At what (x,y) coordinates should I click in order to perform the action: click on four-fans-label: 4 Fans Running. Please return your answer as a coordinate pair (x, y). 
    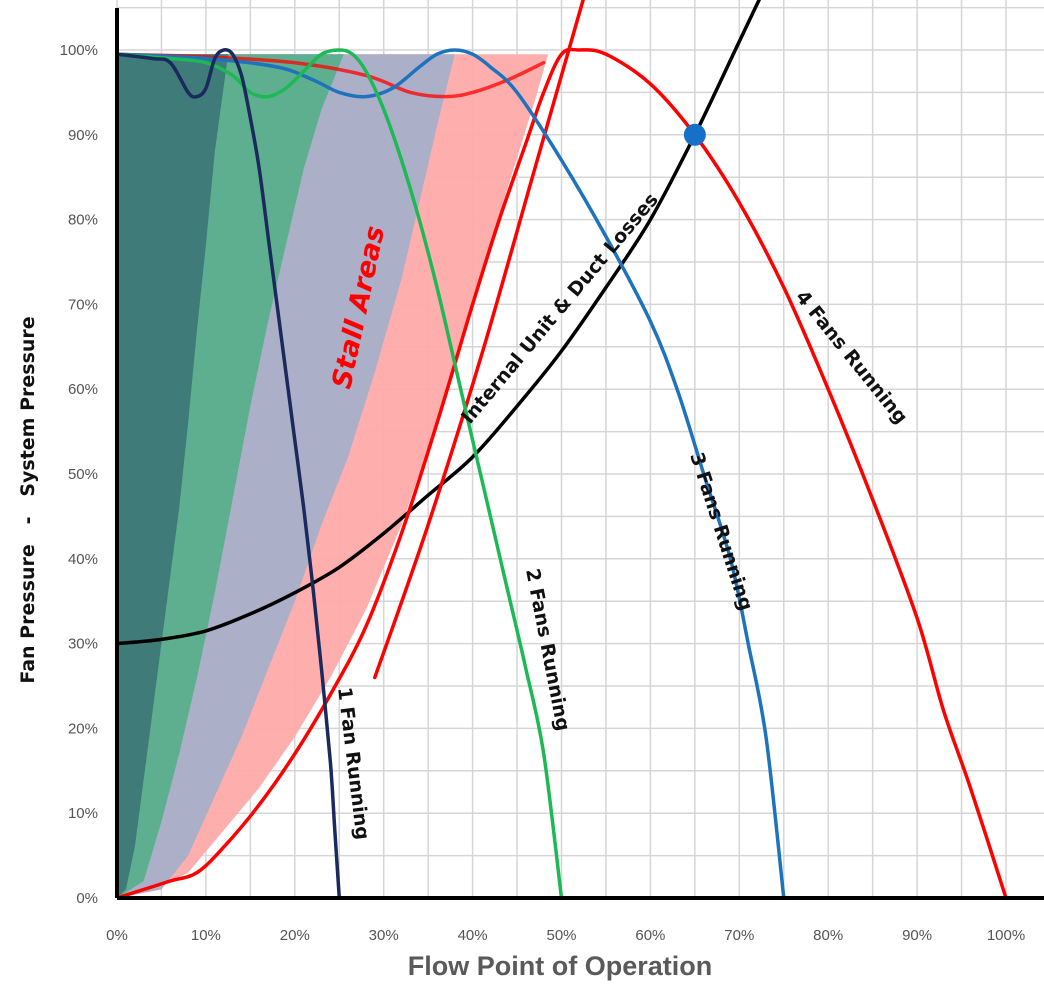
    Looking at the image, I should click on (851, 357).